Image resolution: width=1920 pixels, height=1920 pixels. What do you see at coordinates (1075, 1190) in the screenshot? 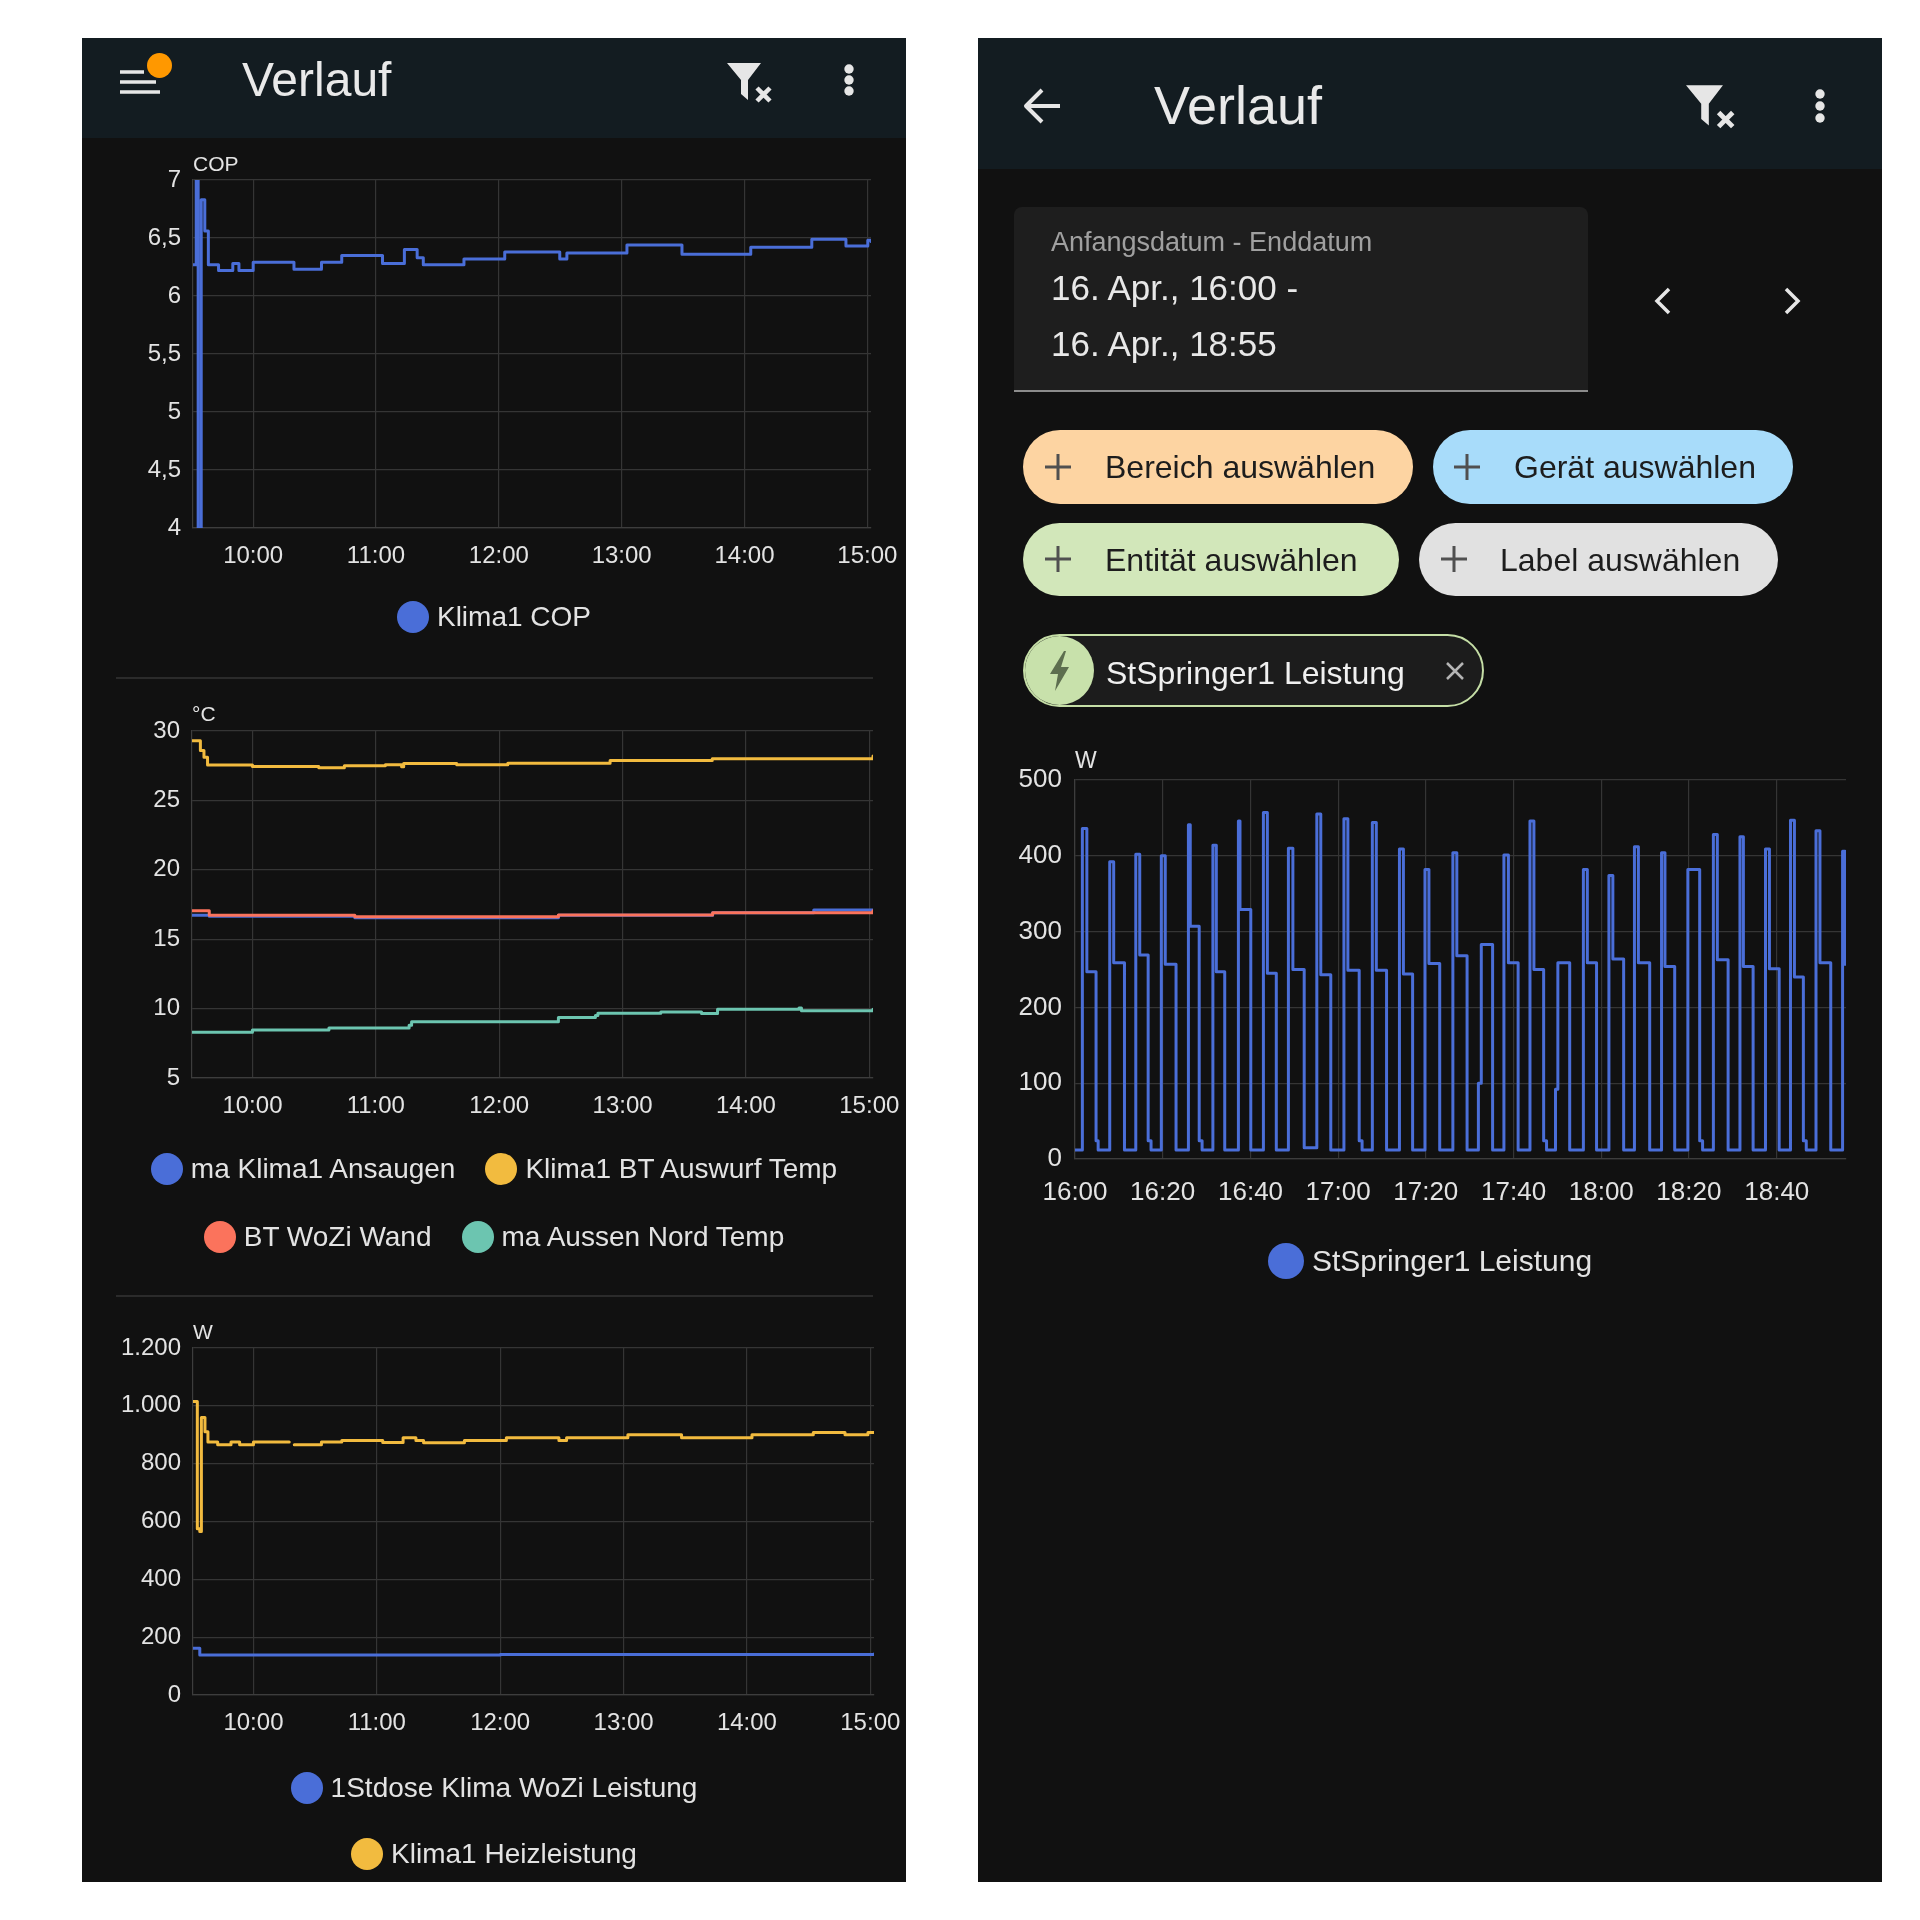
I see `x-tick-label: 16:00` at bounding box center [1075, 1190].